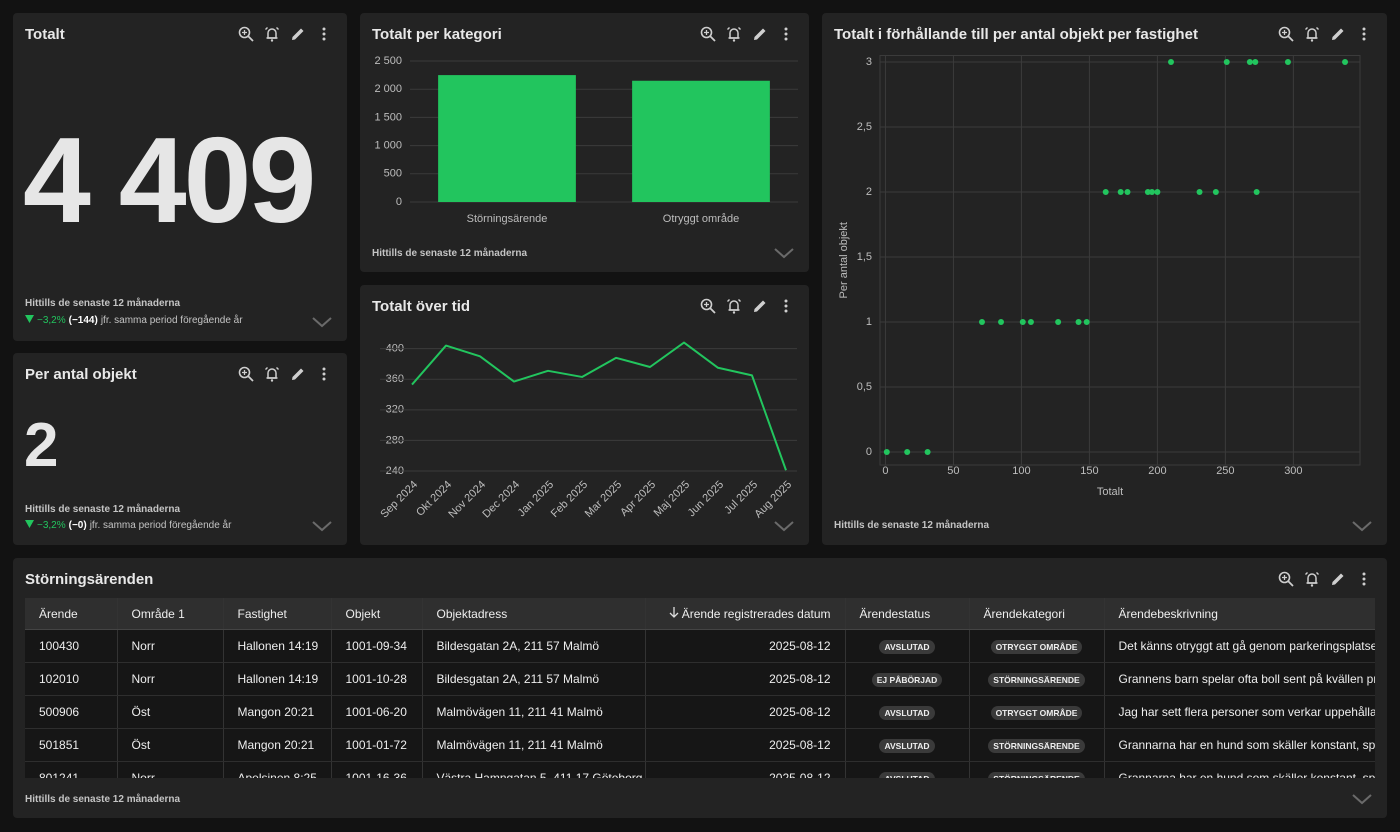 The width and height of the screenshot is (1400, 832). What do you see at coordinates (895, 613) in the screenshot?
I see `column-title: Ärendestatus` at bounding box center [895, 613].